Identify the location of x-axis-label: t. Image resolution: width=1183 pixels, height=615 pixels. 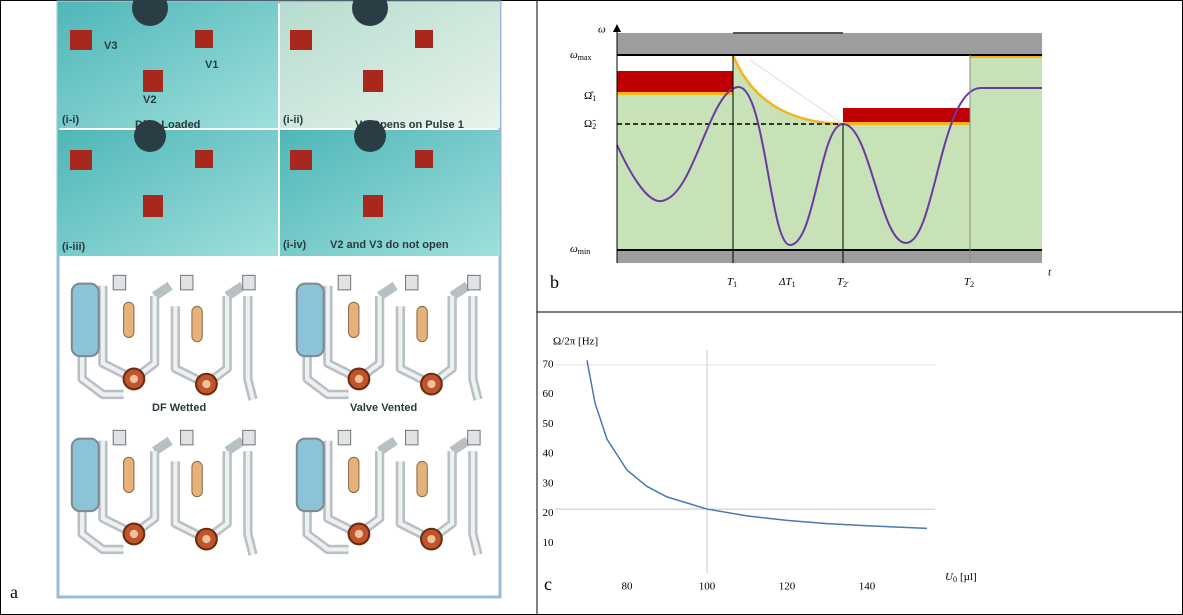
(1050, 273).